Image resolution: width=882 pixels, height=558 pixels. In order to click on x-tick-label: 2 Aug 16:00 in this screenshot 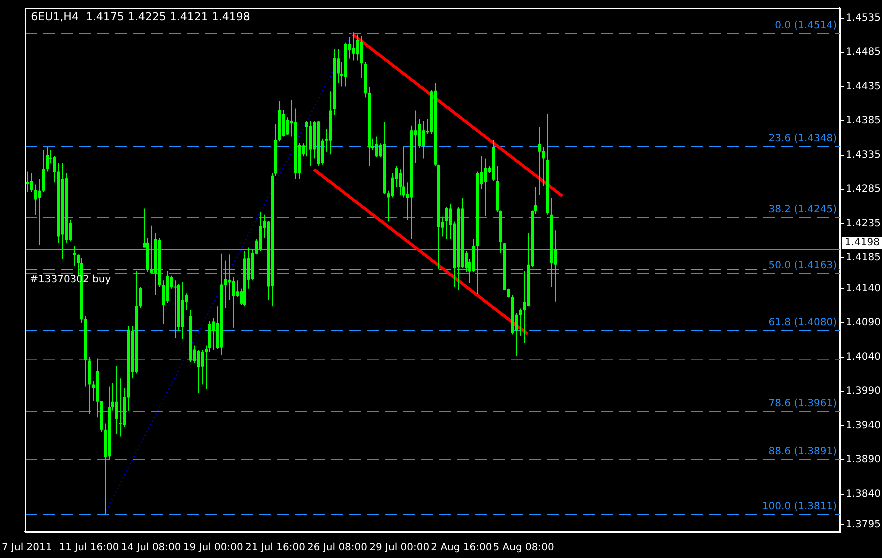, I will do `click(461, 548)`.